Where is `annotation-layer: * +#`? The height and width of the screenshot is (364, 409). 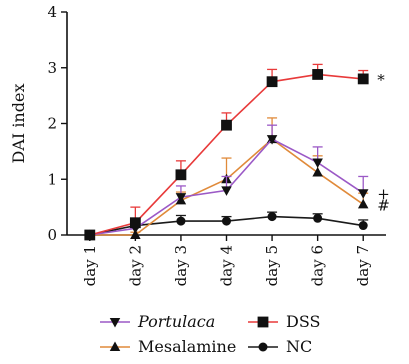
annotation-layer: * +# is located at coordinates (383, 142).